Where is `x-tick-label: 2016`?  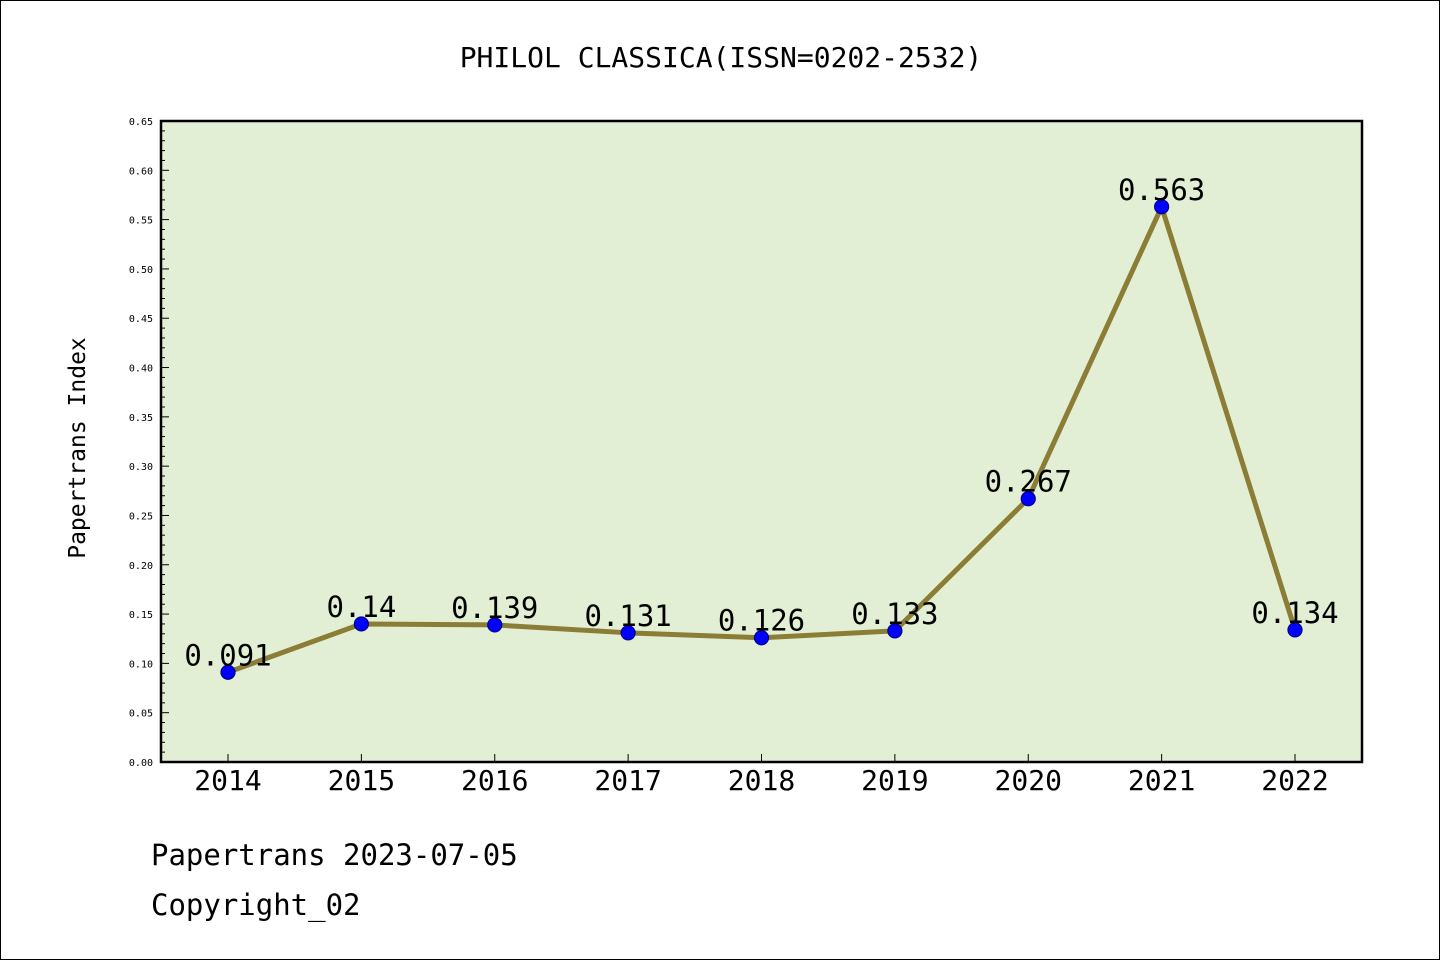
x-tick-label: 2016 is located at coordinates (494, 780).